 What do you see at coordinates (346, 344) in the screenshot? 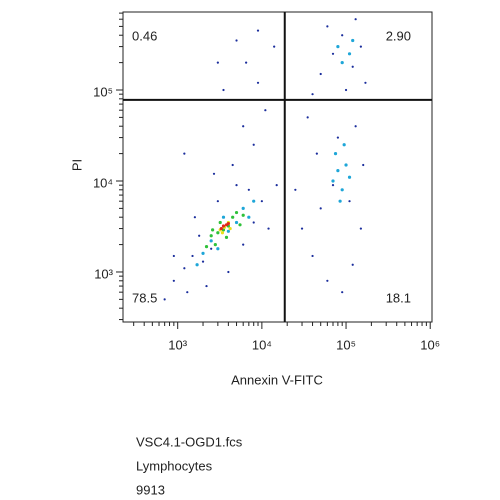
I see `x-tick-label: 10⁵` at bounding box center [346, 344].